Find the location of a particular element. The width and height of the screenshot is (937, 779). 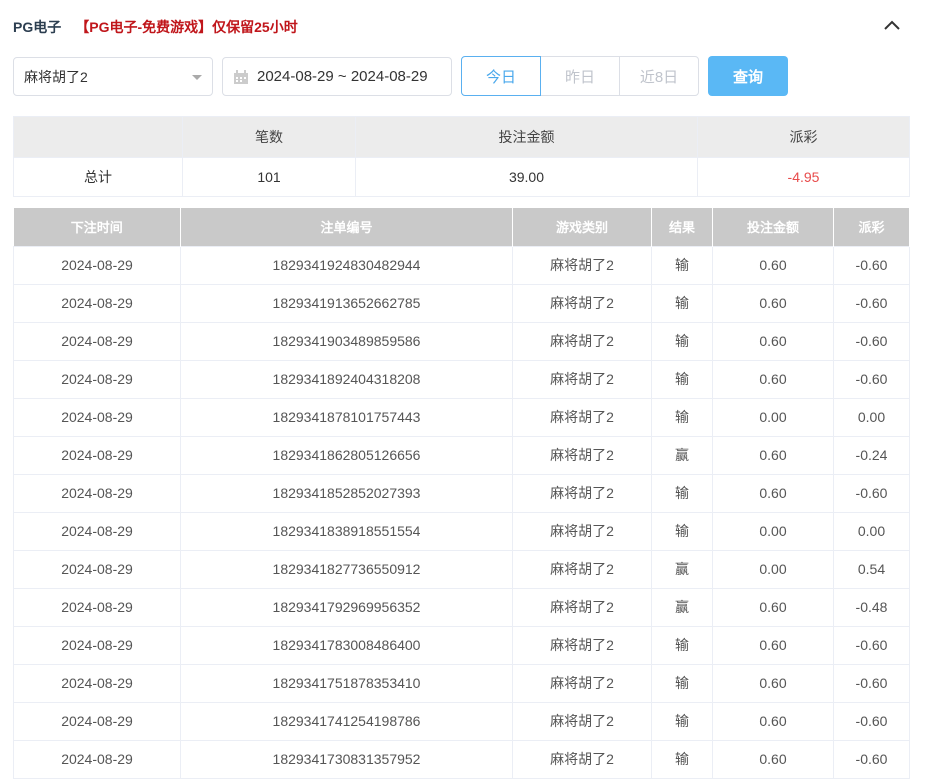

cell-order-id: 1829341862805126656 is located at coordinates (346, 455).